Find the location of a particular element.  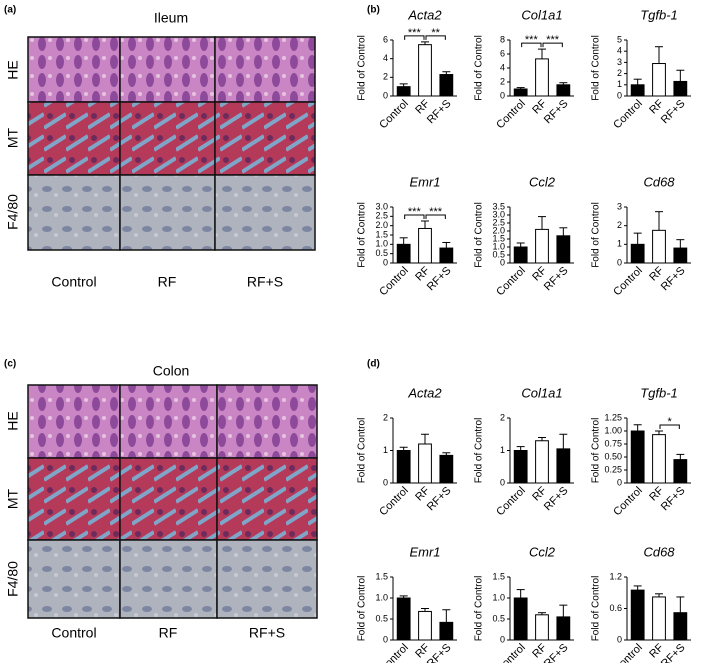

y-tick-label: 3 is located at coordinates (619, 206).